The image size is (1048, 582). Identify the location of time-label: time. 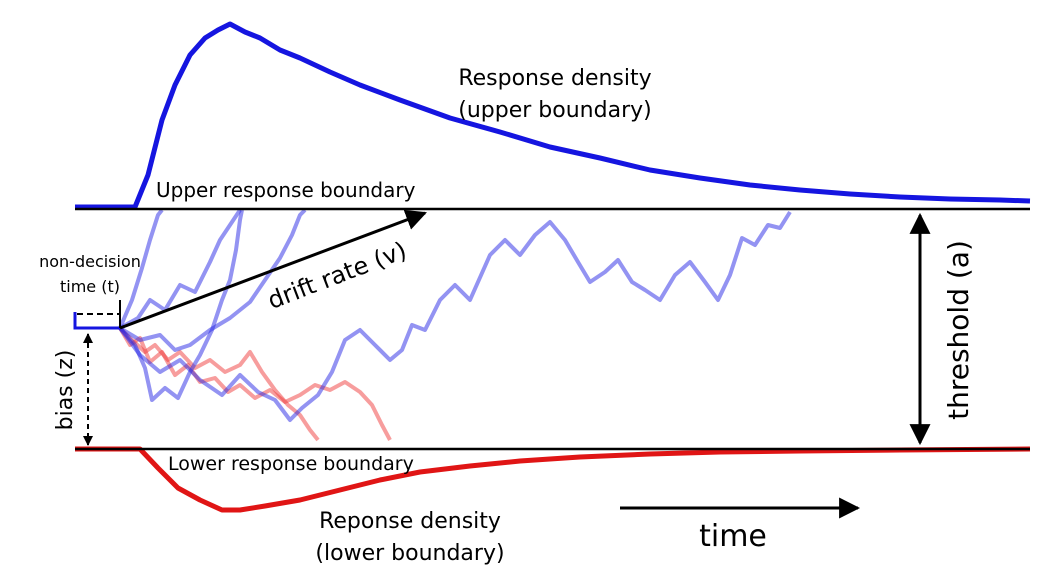
(733, 536).